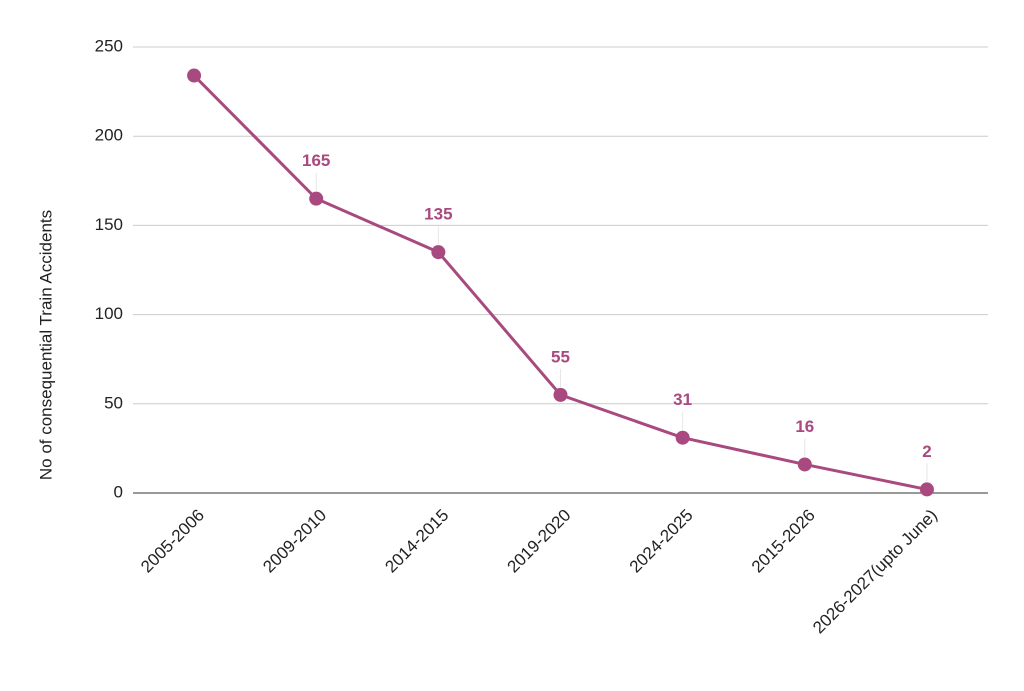  I want to click on x-tick-label: 2024-2025, so click(661, 541).